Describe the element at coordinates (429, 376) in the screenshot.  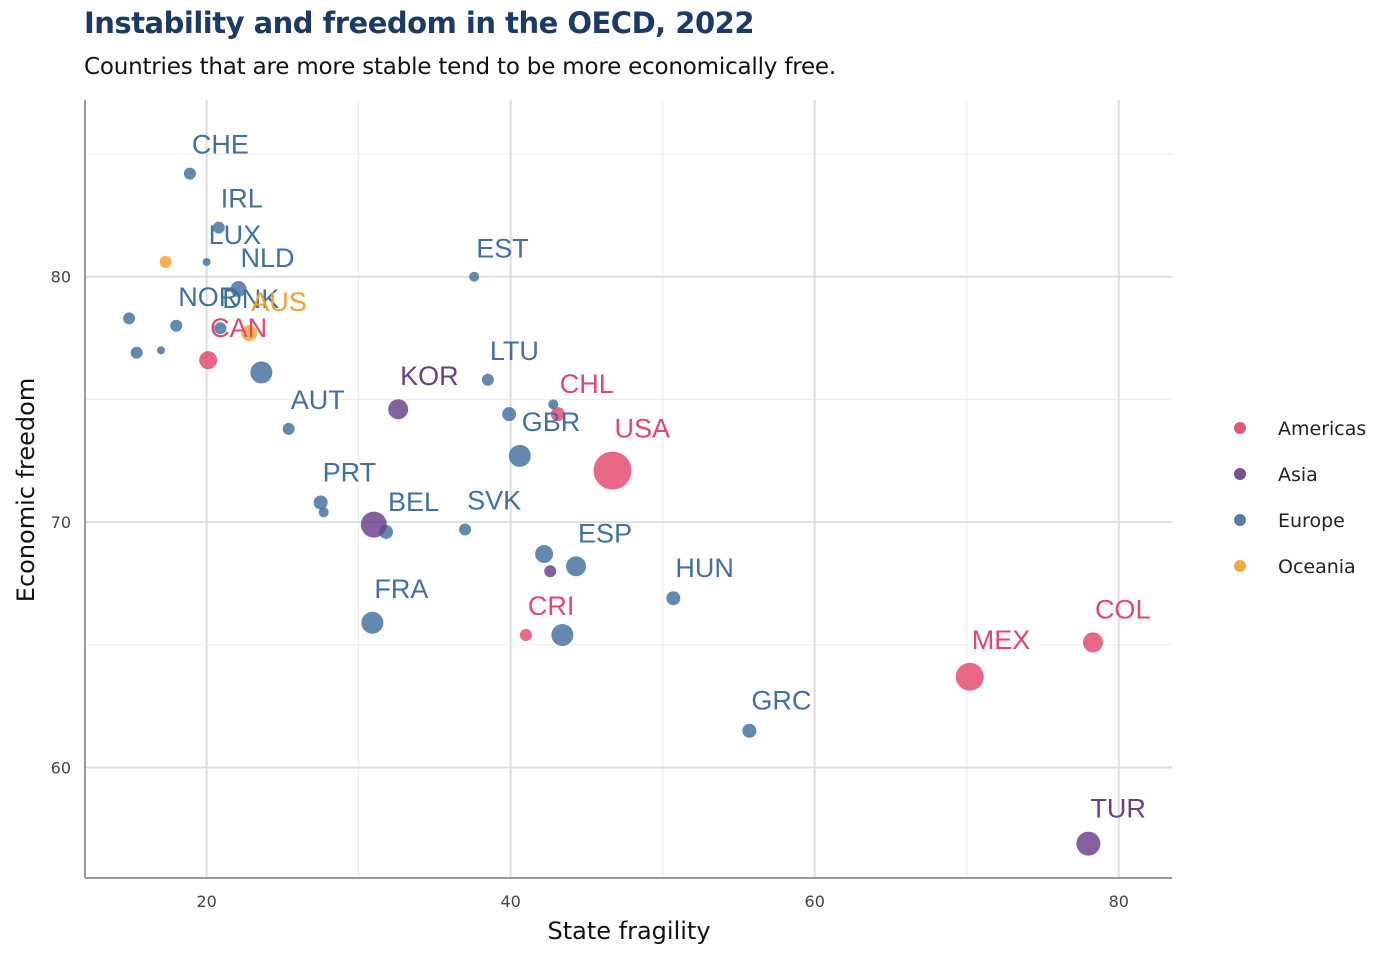
I see `point-label: KOR` at that location.